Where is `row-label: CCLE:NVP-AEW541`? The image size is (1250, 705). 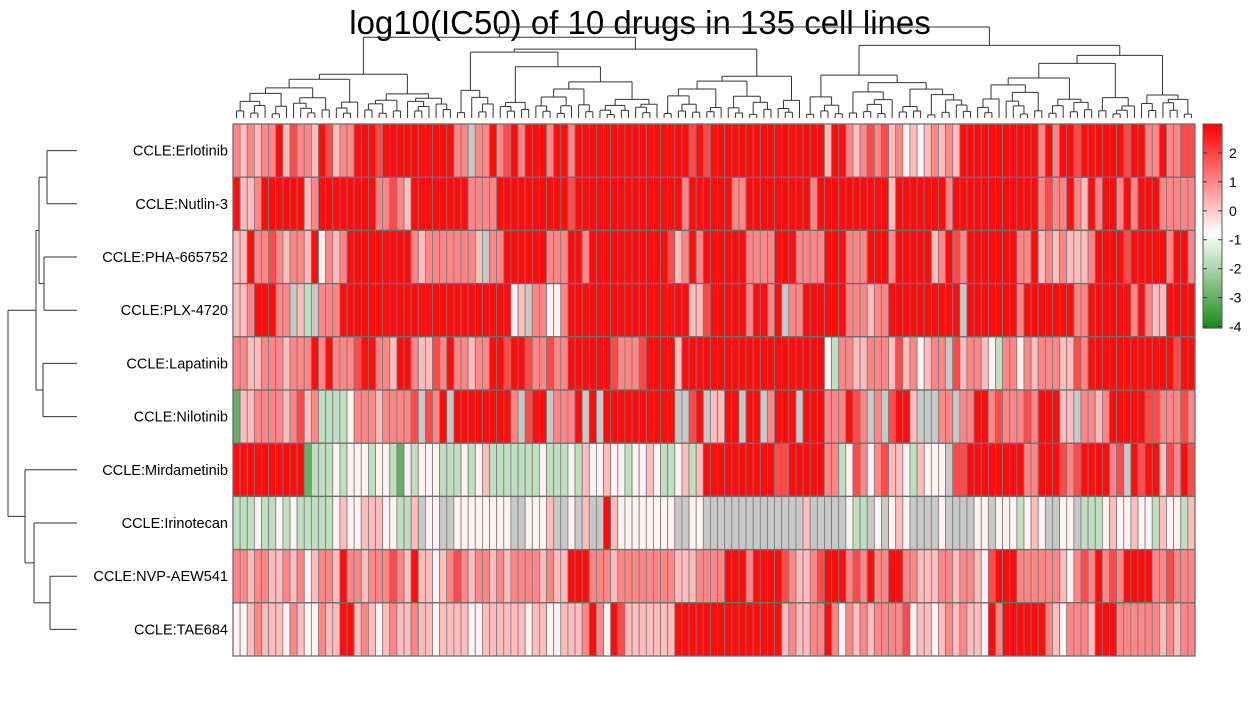
row-label: CCLE:NVP-AEW541 is located at coordinates (160, 577).